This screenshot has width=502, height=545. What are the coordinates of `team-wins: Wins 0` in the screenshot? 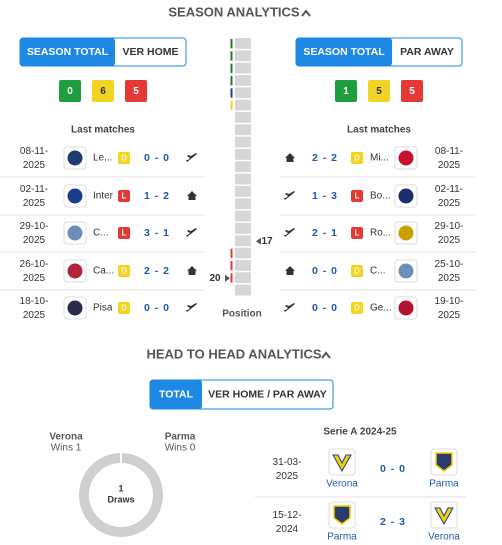 It's located at (180, 448).